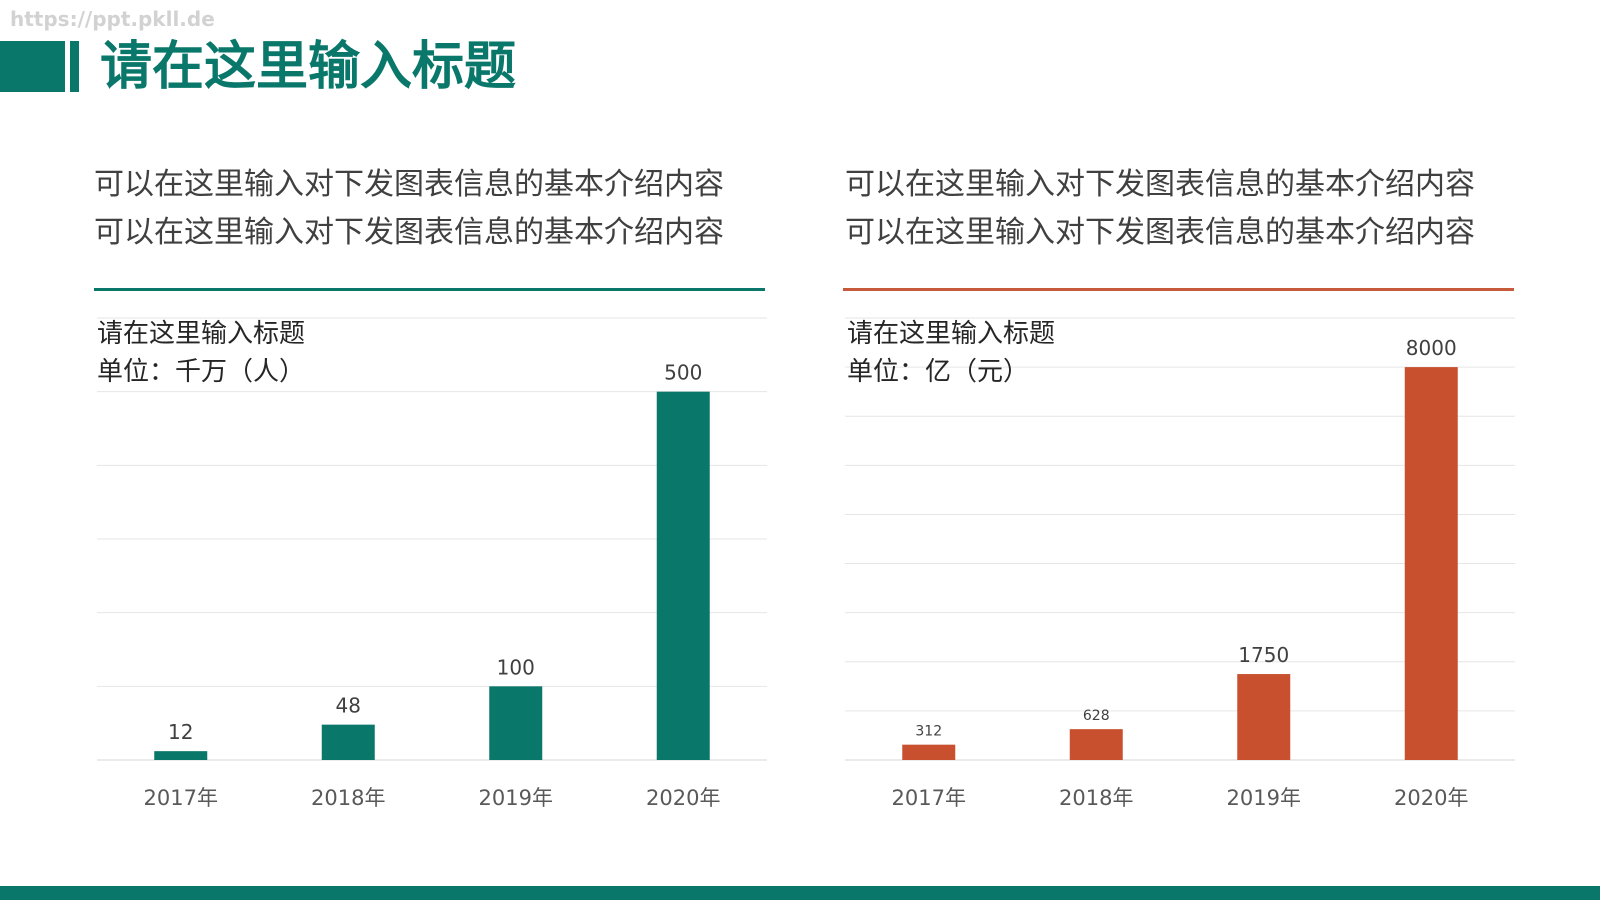 This screenshot has width=1600, height=900. What do you see at coordinates (1178, 289) in the screenshot?
I see `divider-line-right` at bounding box center [1178, 289].